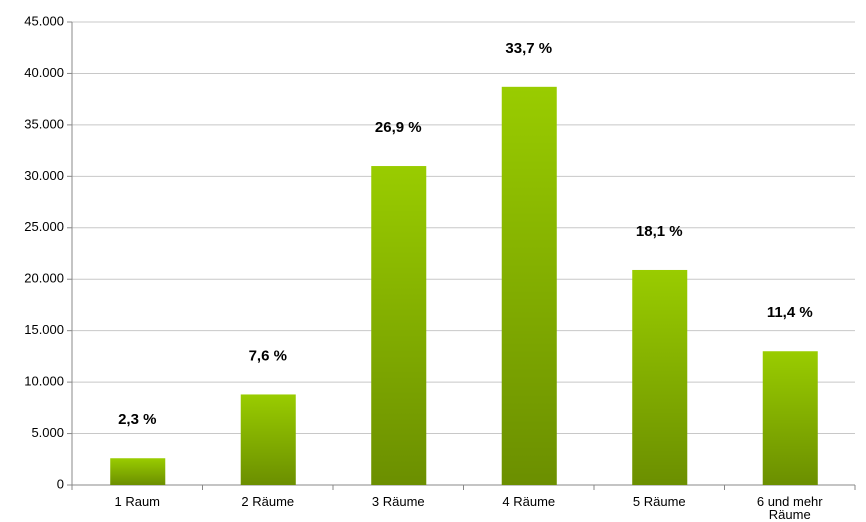 The image size is (866, 522). Describe the element at coordinates (44, 20) in the screenshot. I see `y-tick-label: 45.000` at that location.